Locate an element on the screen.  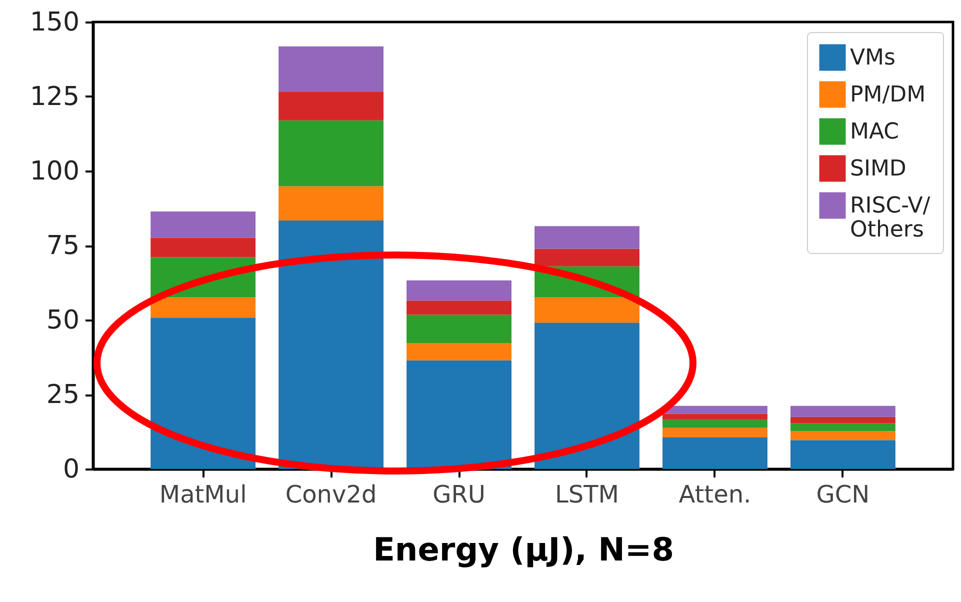
y-tick-label: 75 is located at coordinates (63, 246).